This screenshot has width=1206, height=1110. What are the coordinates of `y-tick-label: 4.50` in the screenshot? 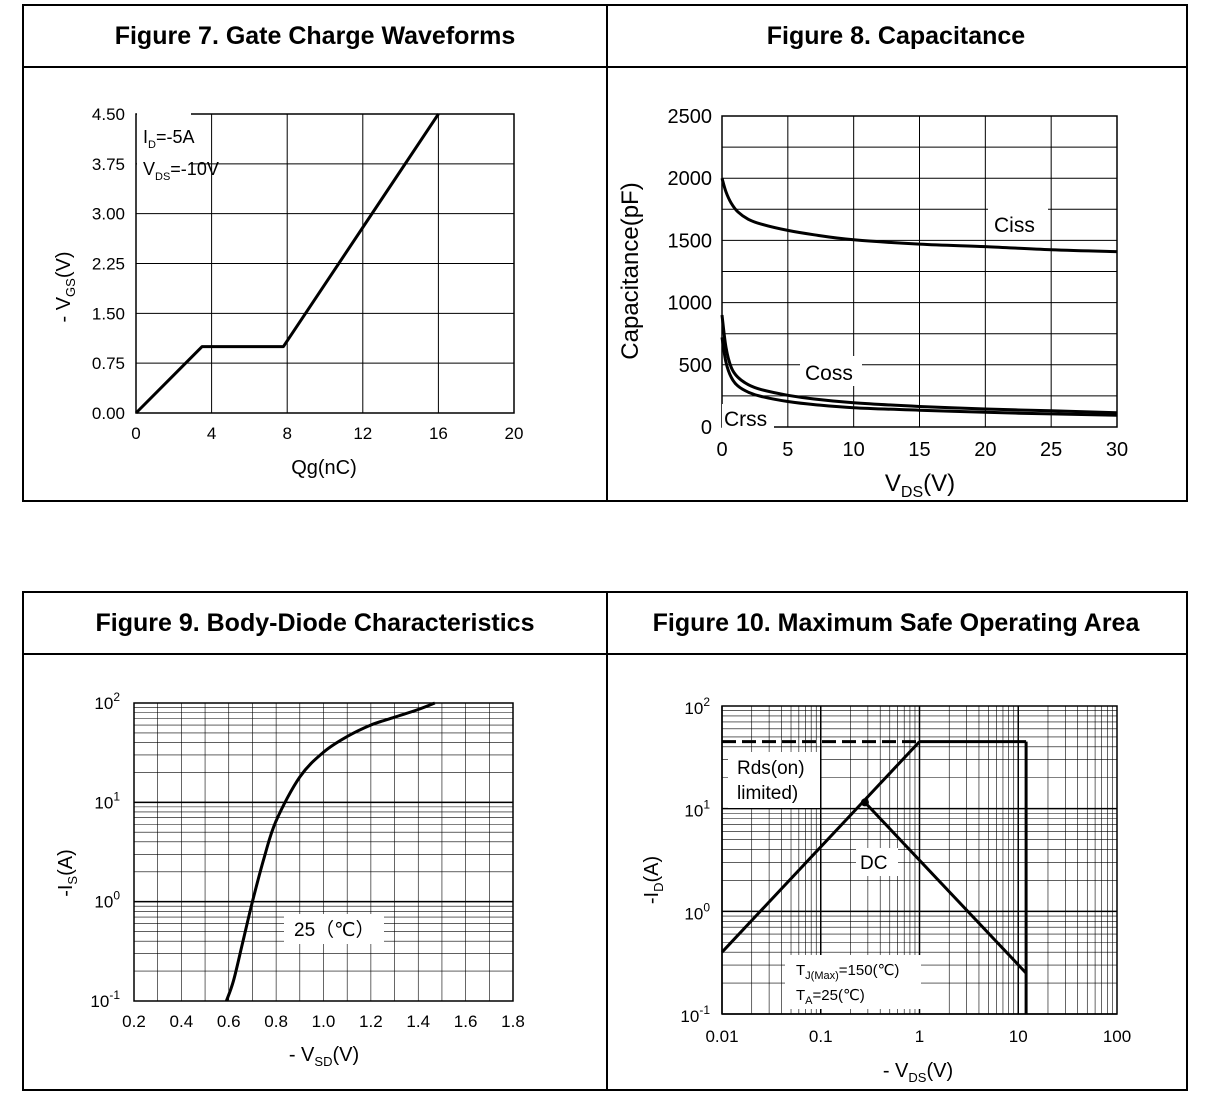 It's located at (108, 114).